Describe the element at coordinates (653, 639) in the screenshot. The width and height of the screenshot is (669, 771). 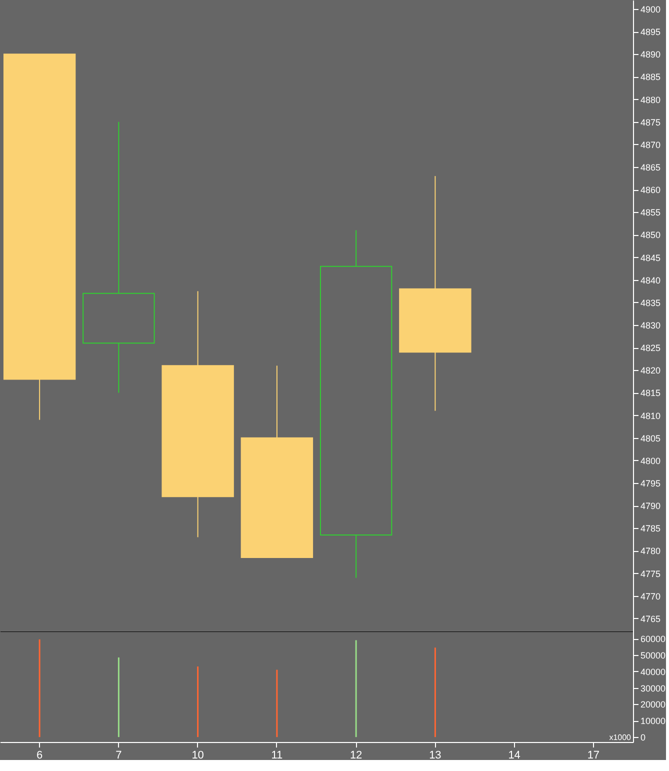
I see `y-tick-label: 60000` at that location.